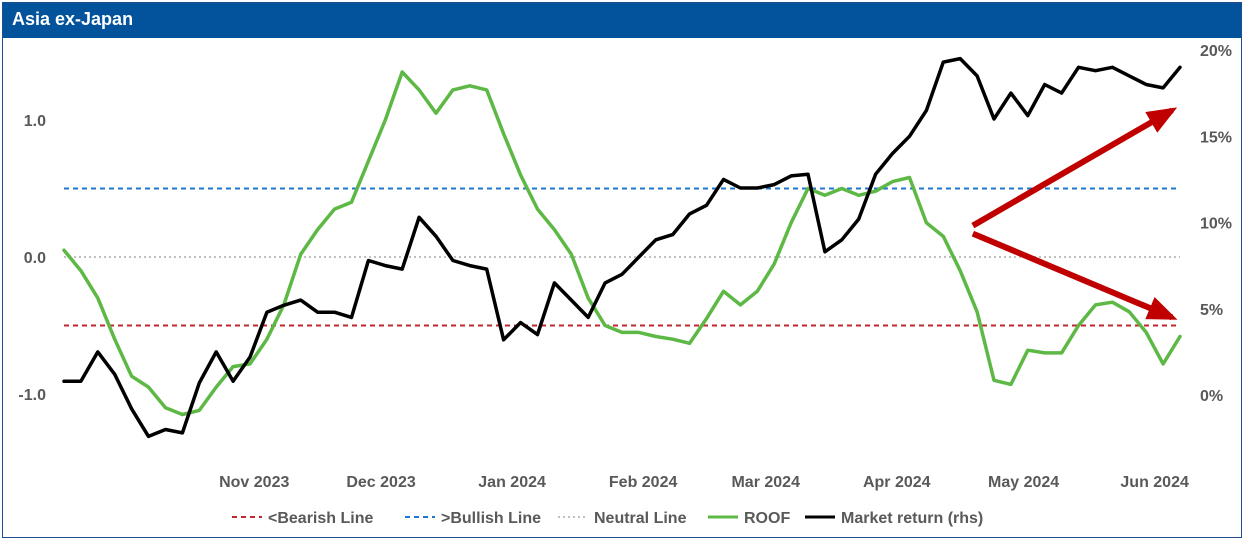 Image resolution: width=1246 pixels, height=542 pixels. What do you see at coordinates (320, 518) in the screenshot?
I see `legend-label: <Bearish Line` at bounding box center [320, 518].